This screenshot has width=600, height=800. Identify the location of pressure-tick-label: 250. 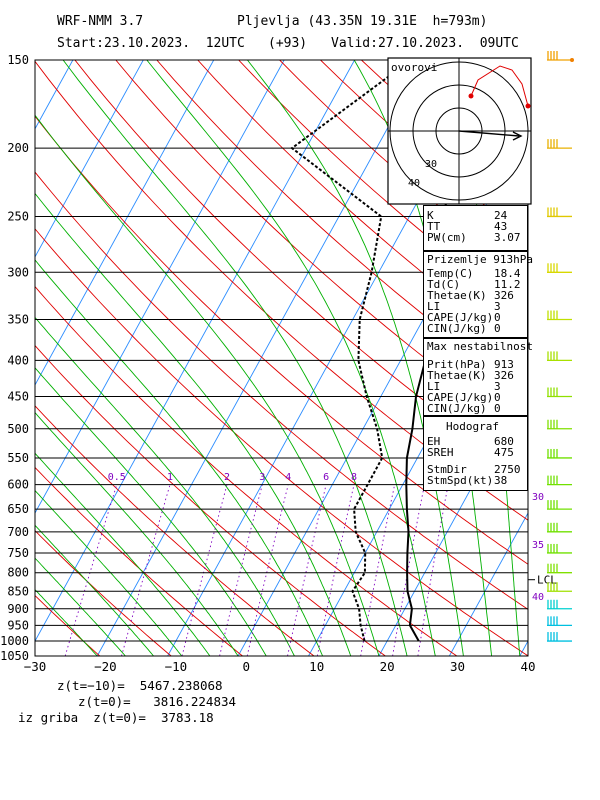
(18, 216).